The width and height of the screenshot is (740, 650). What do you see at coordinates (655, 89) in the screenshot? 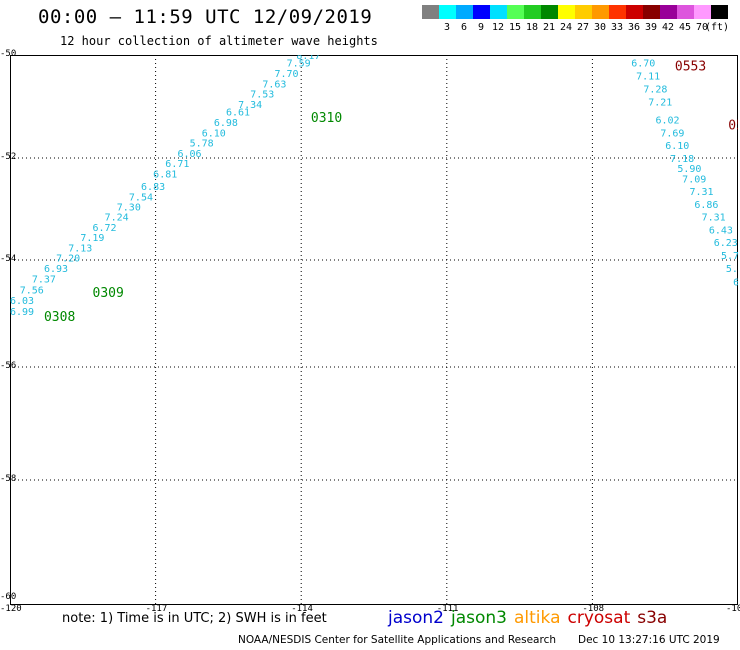
I see `swh-value-east: 7.28` at bounding box center [655, 89].